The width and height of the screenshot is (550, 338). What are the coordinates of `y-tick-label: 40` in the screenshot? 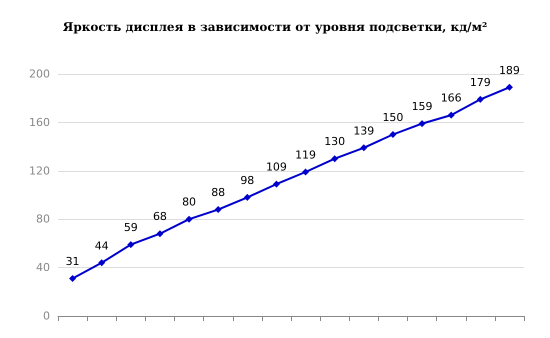 It's located at (43, 267).